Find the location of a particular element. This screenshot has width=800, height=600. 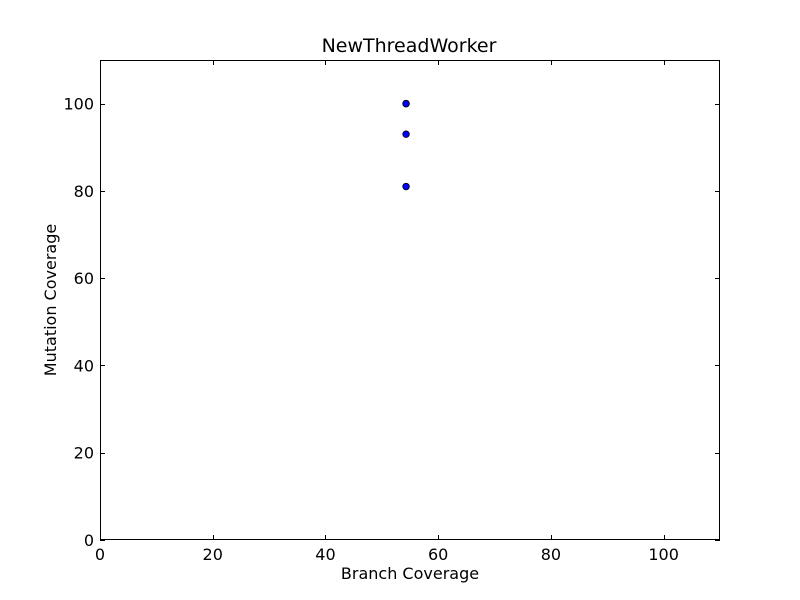

y-tick-label: 60 is located at coordinates (84, 278).